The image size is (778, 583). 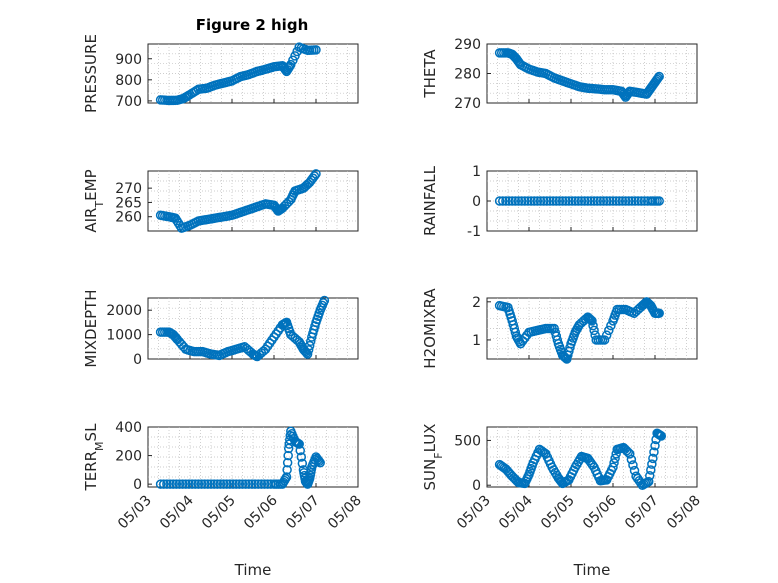 What do you see at coordinates (94, 457) in the screenshot?
I see `y-axis-label: TERRMSL` at bounding box center [94, 457].